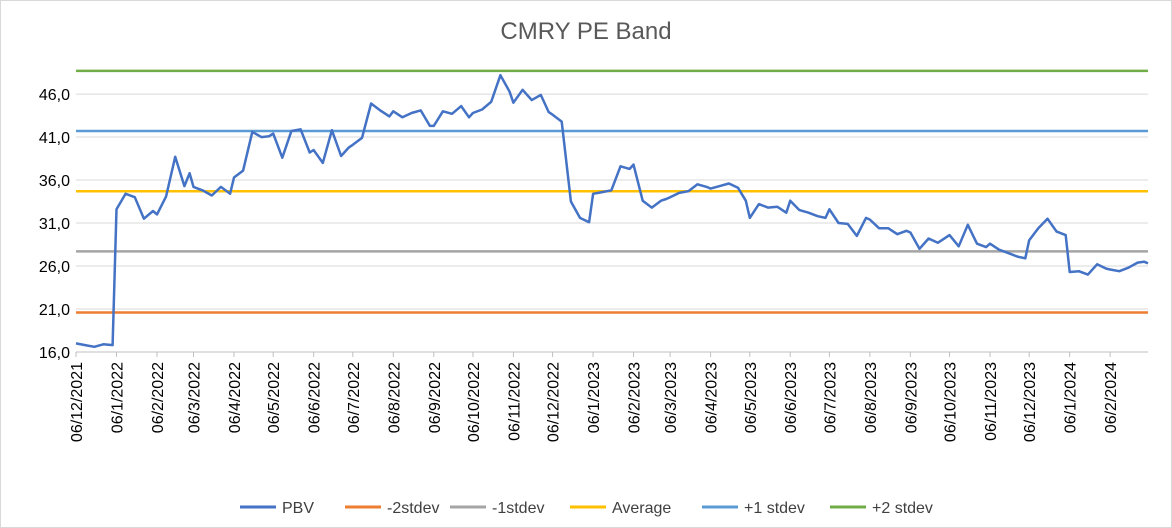 The height and width of the screenshot is (528, 1172). I want to click on legend-label: +1 stdev, so click(774, 508).